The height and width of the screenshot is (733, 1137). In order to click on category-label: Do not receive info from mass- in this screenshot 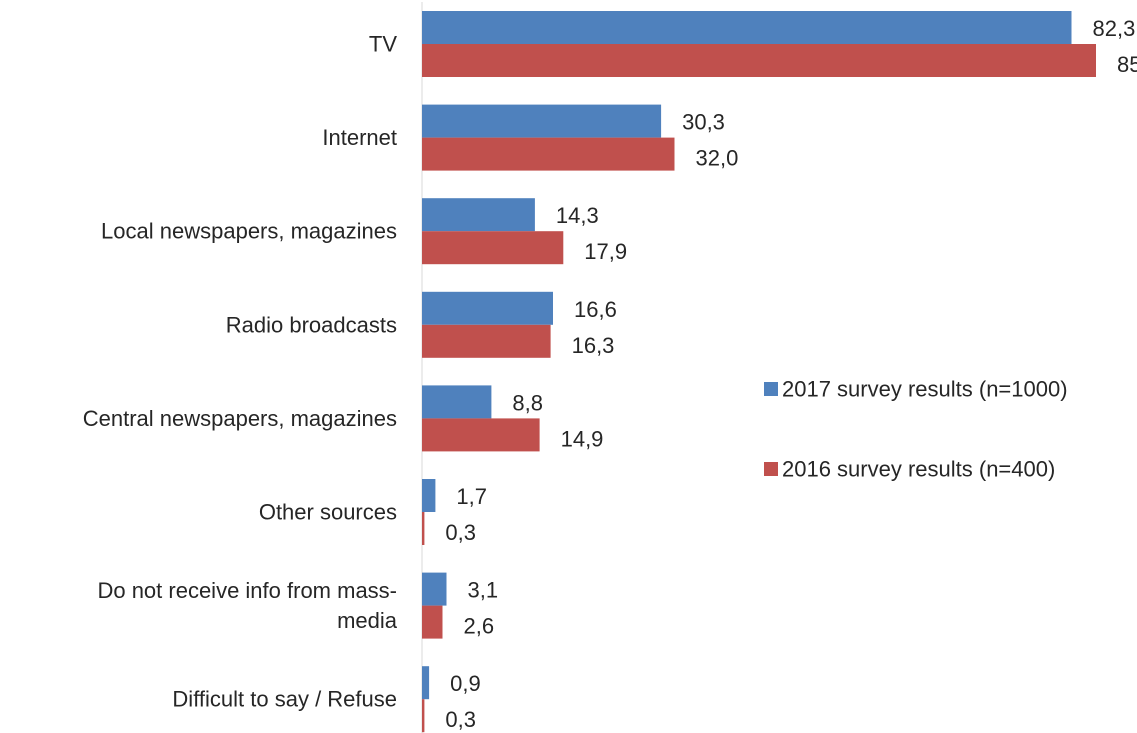, I will do `click(247, 590)`.